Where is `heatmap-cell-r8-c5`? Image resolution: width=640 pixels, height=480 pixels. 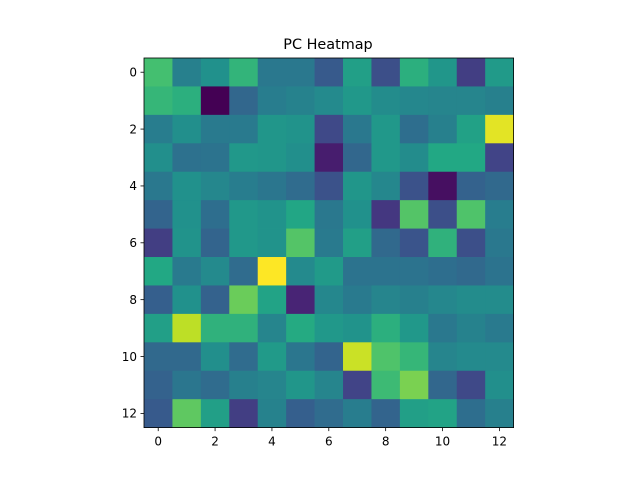 heatmap-cell-r8-c5 is located at coordinates (300, 300).